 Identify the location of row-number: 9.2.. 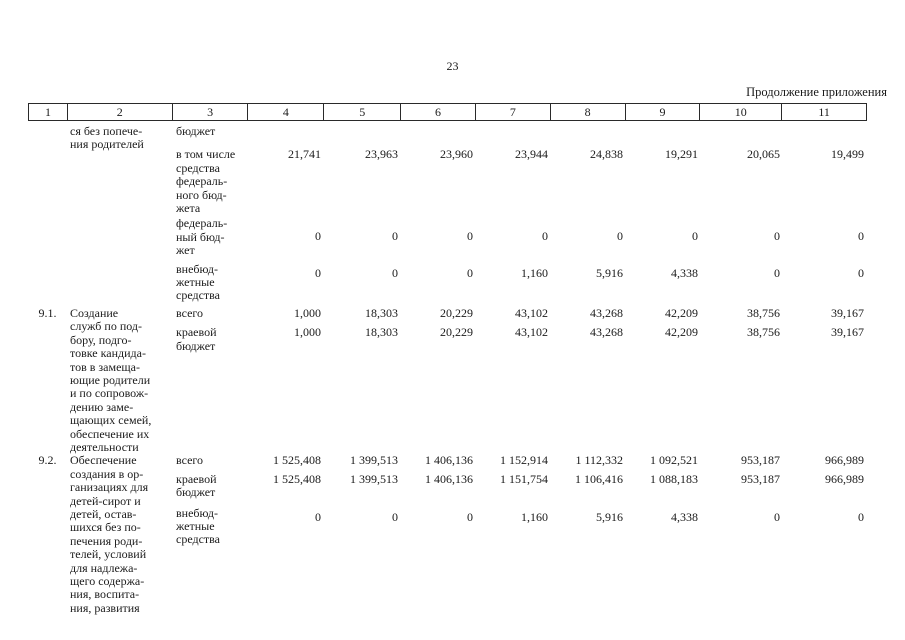
(47, 460).